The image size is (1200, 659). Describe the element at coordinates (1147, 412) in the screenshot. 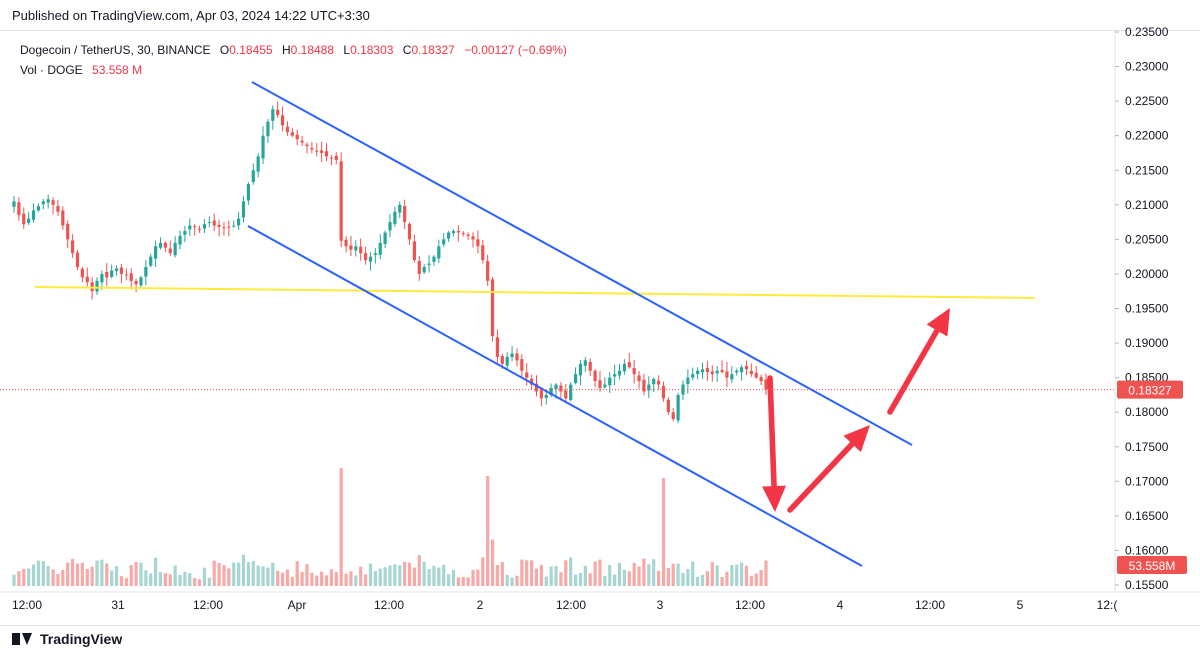

I see `y-tick-label: 0.18000` at that location.